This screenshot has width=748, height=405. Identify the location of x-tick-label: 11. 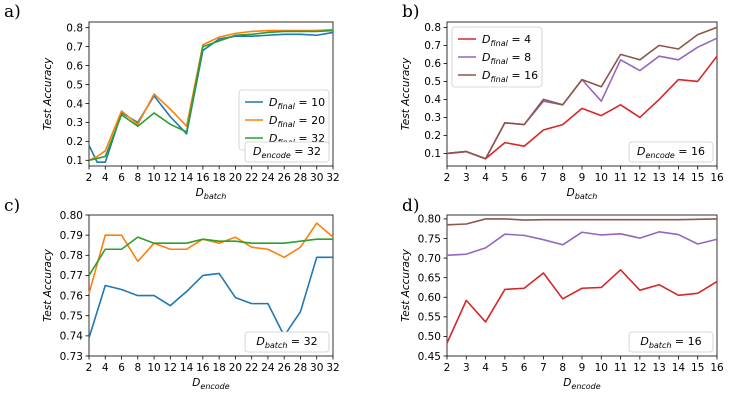
(620, 178).